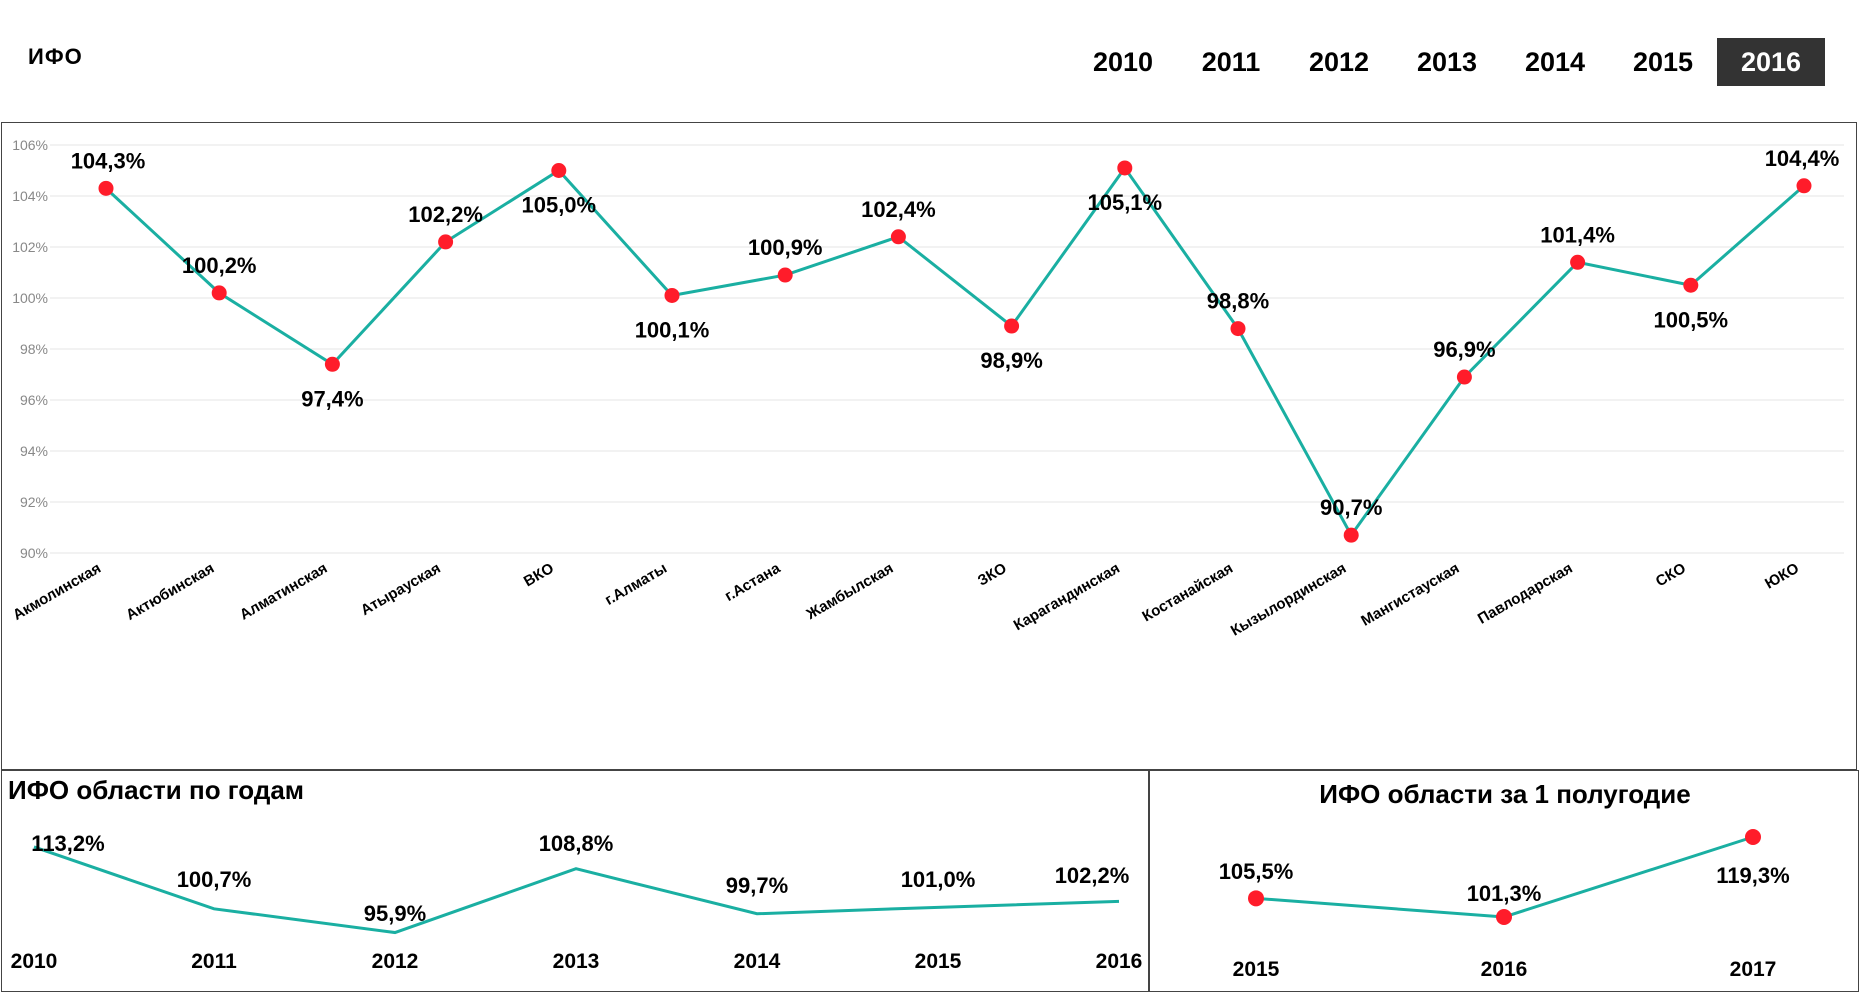 This screenshot has height=993, width=1859. I want to click on y-tick-label: 98%, so click(34, 349).